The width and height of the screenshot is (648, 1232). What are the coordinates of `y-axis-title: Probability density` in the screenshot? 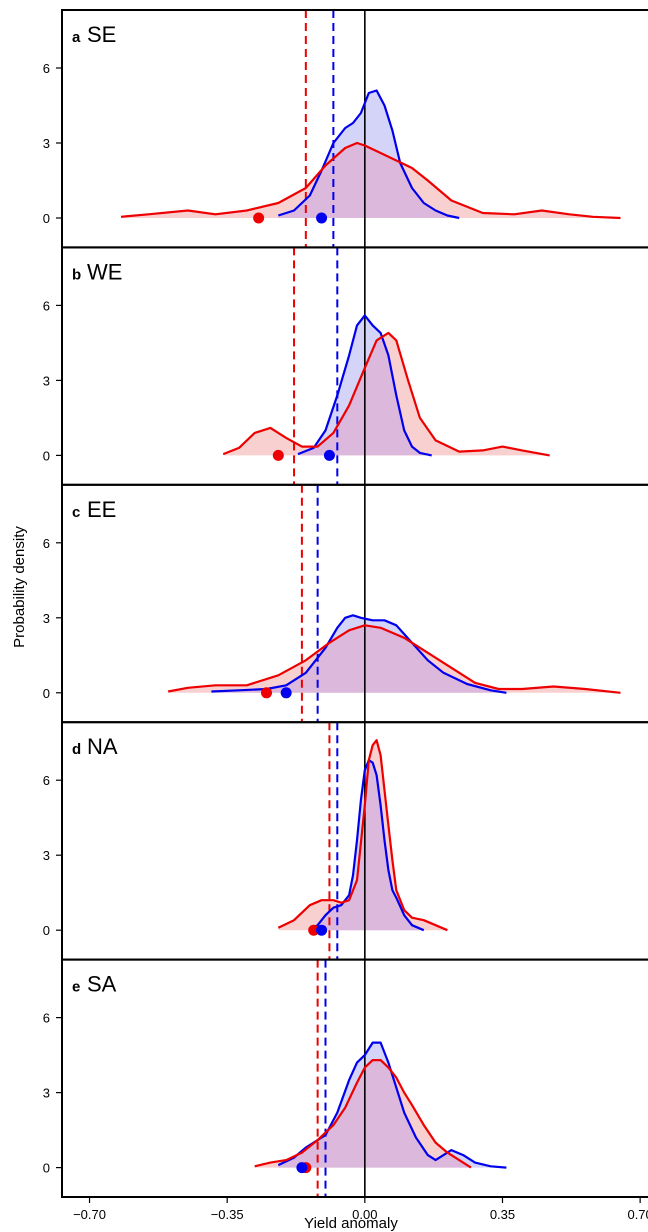 It's located at (19, 587).